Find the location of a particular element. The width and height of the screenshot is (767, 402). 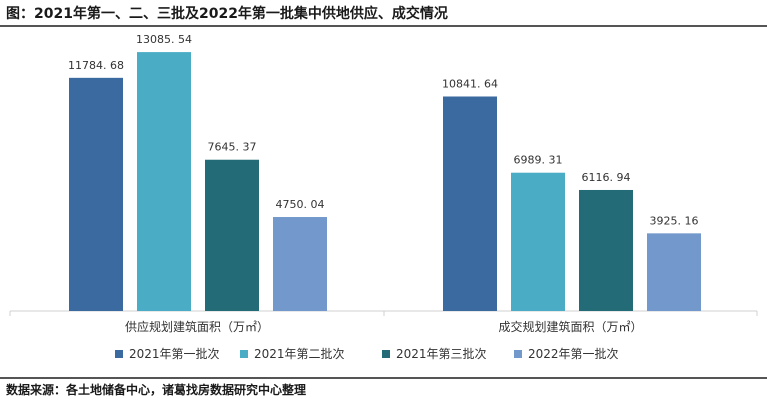

legend-item-3: 2021年第三批次 is located at coordinates (434, 353).